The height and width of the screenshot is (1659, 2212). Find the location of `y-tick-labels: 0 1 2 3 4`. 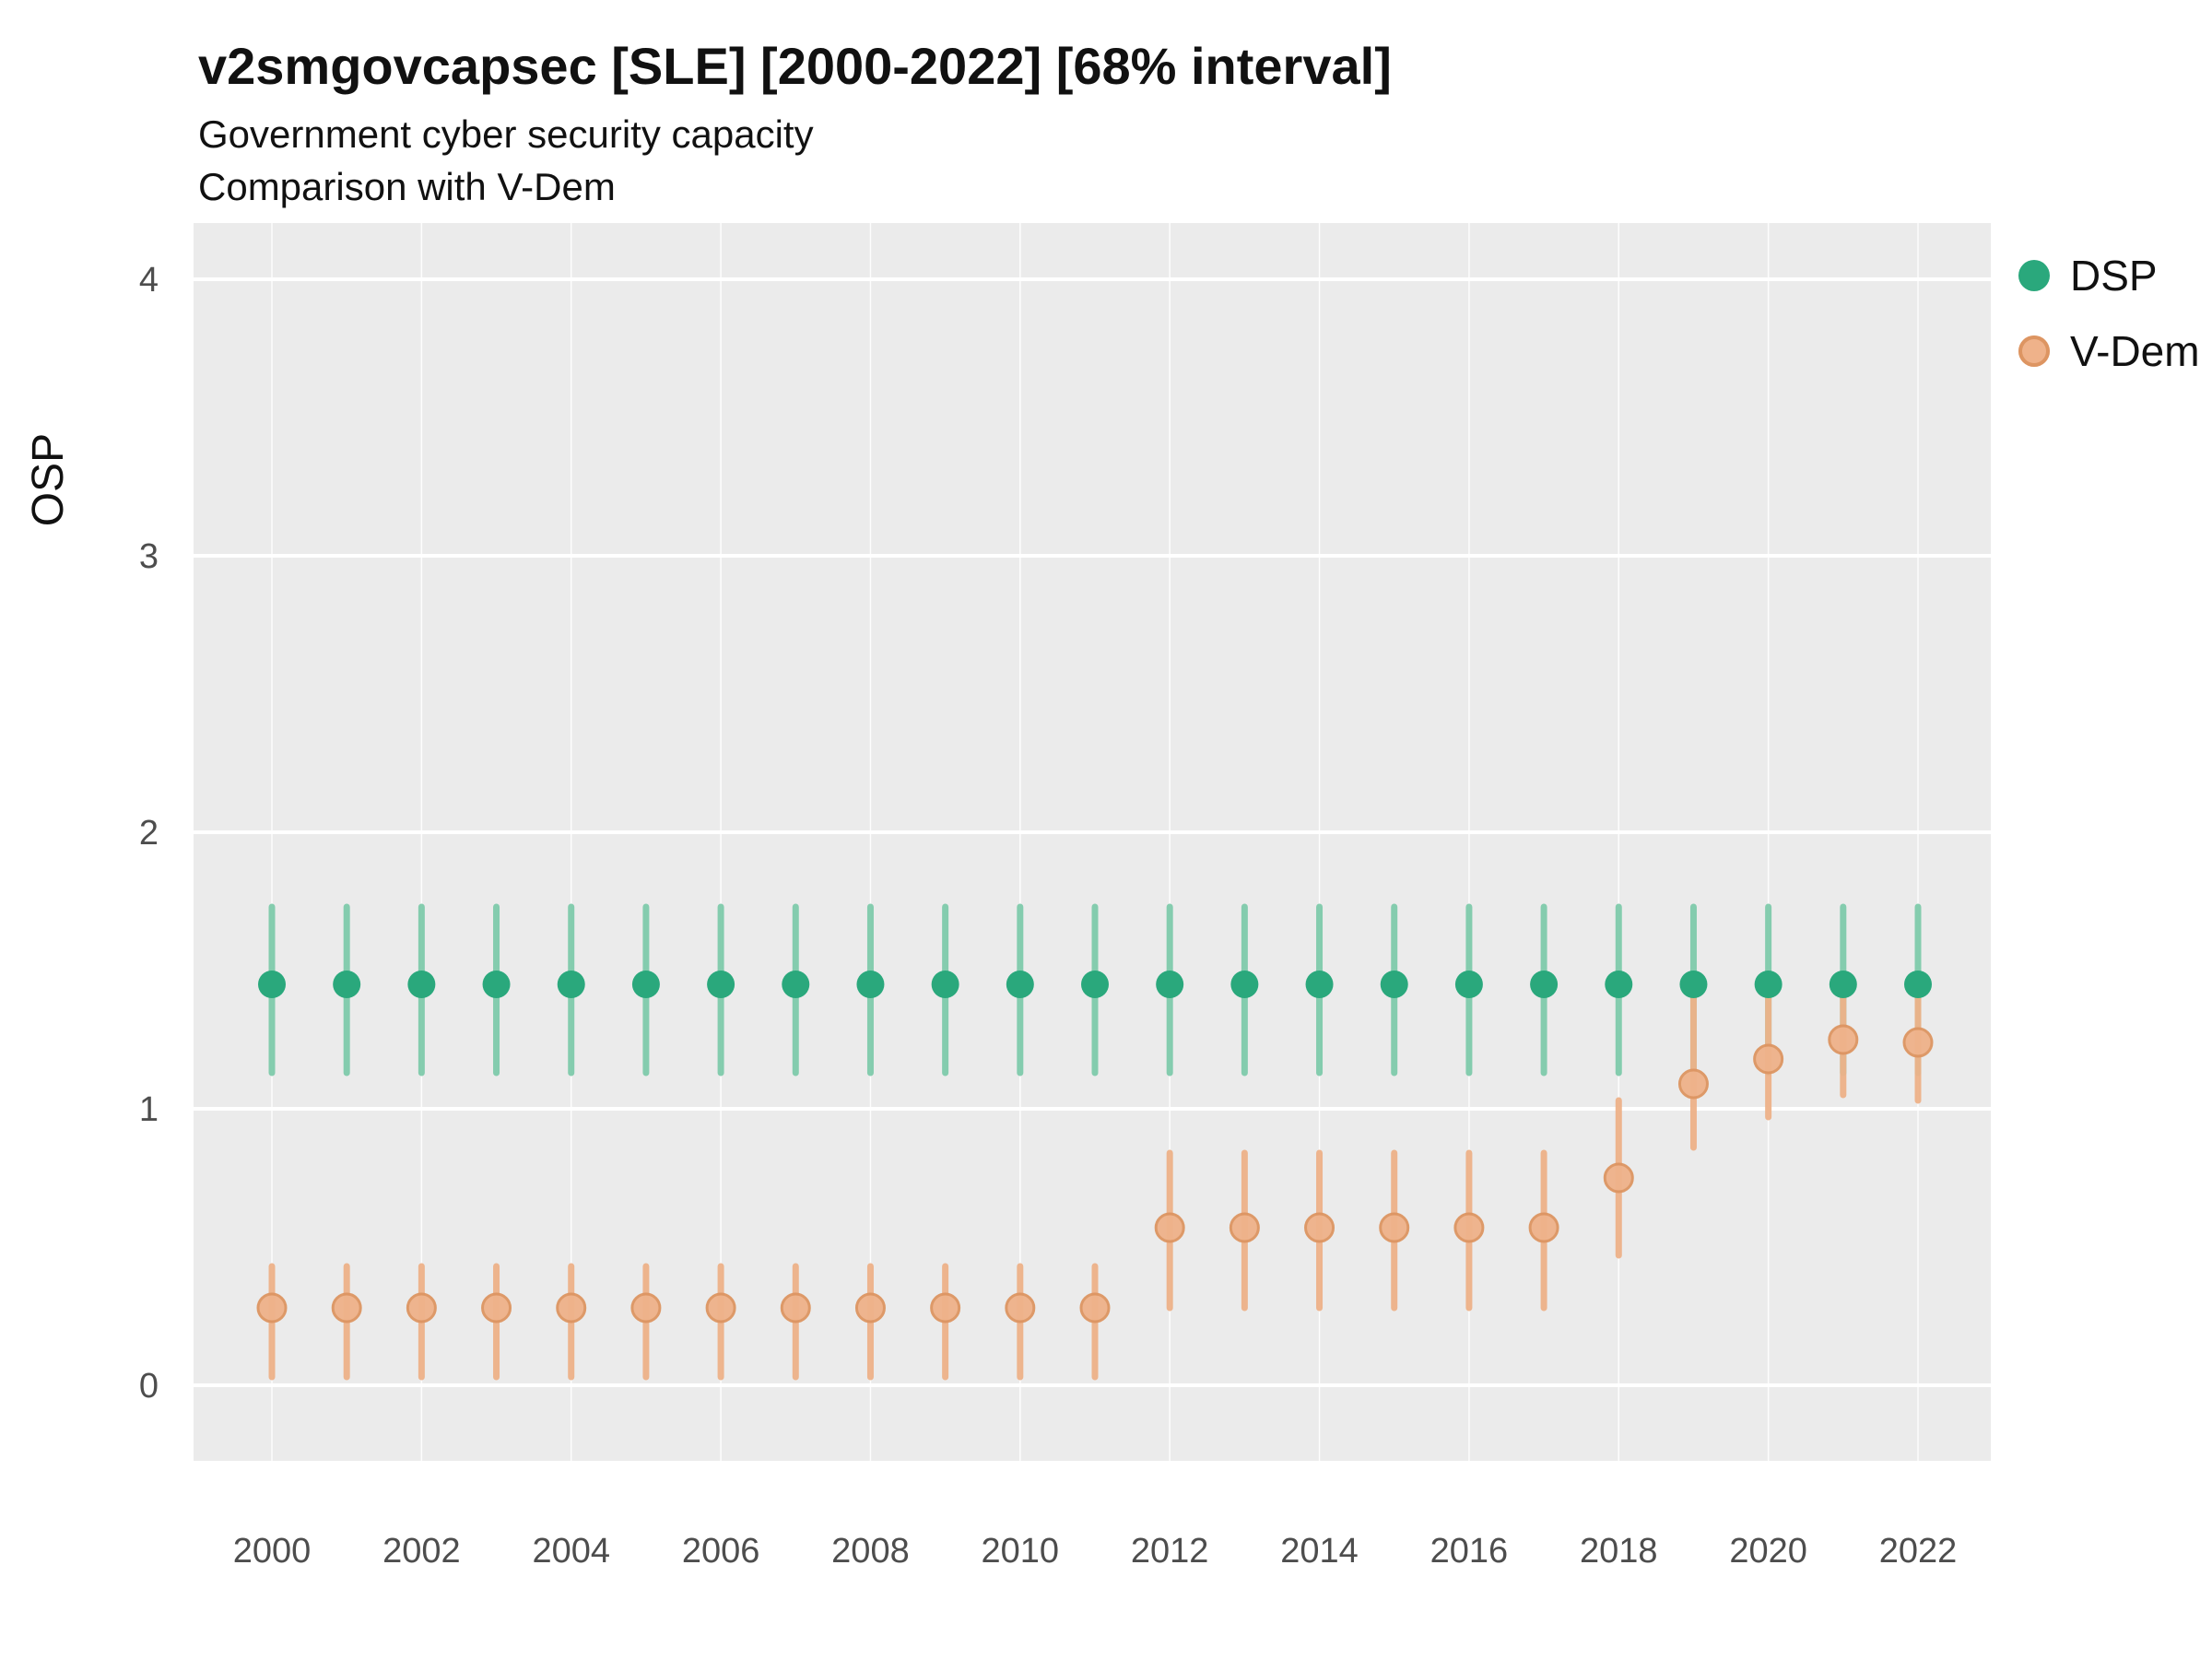

y-tick-labels: 0 1 2 3 4 is located at coordinates (149, 833).